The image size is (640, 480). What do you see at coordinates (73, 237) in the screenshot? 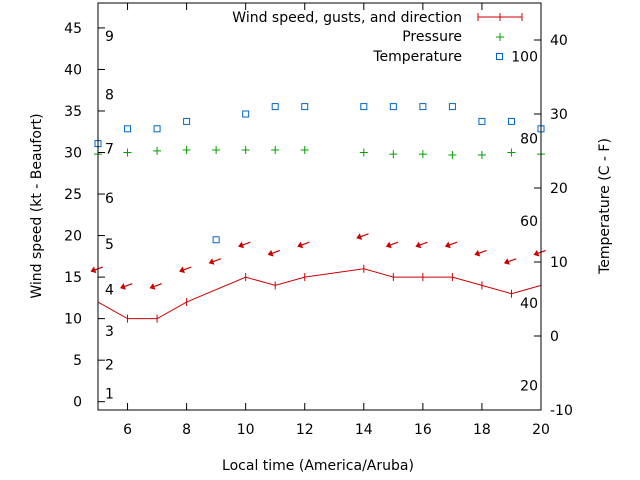
I see `y-tick-label-left: 20` at bounding box center [73, 237].